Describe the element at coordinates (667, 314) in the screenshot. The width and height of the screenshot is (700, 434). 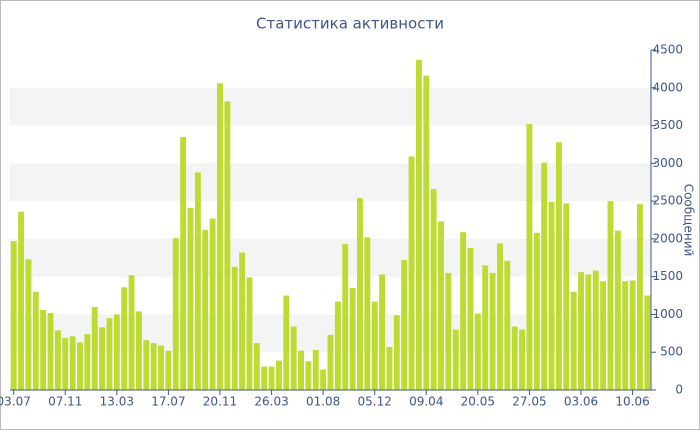
I see `y-tick-label: 1000` at that location.